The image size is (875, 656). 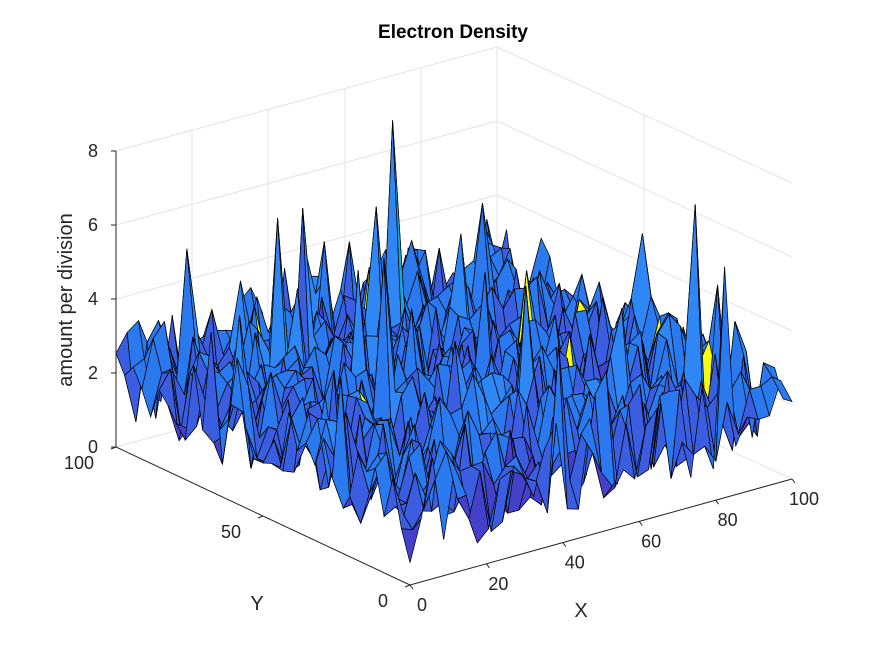 What do you see at coordinates (453, 32) in the screenshot?
I see `chart-title: Electron Density` at bounding box center [453, 32].